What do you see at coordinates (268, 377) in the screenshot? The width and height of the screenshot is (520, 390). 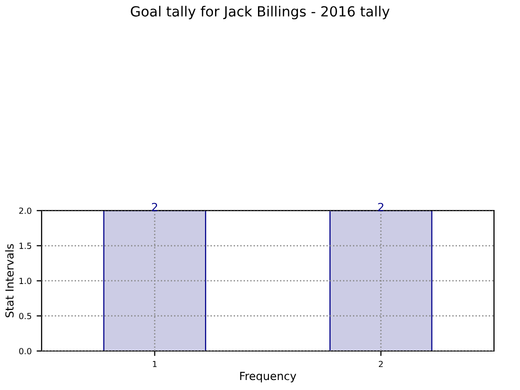 I see `x-axis-title: Frequency` at bounding box center [268, 377].